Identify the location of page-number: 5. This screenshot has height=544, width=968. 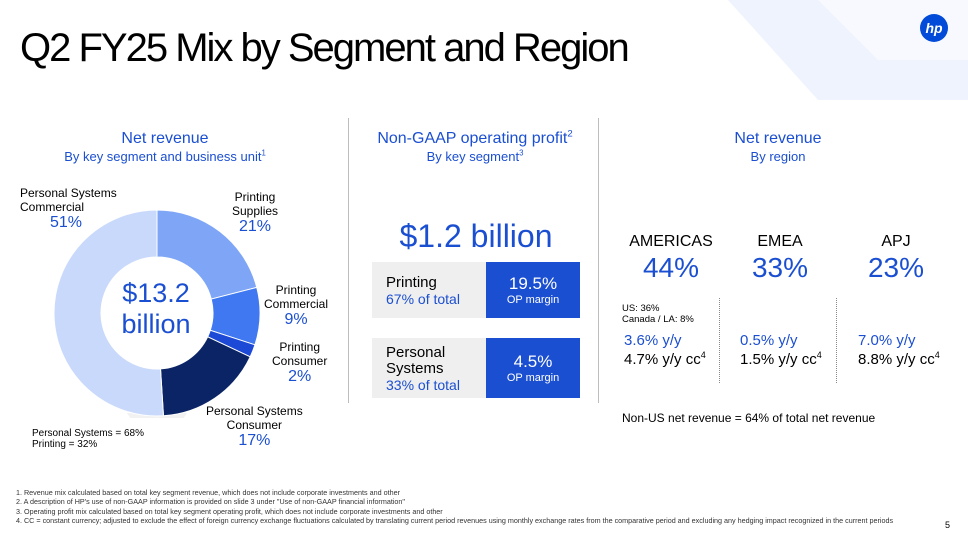
(947, 525).